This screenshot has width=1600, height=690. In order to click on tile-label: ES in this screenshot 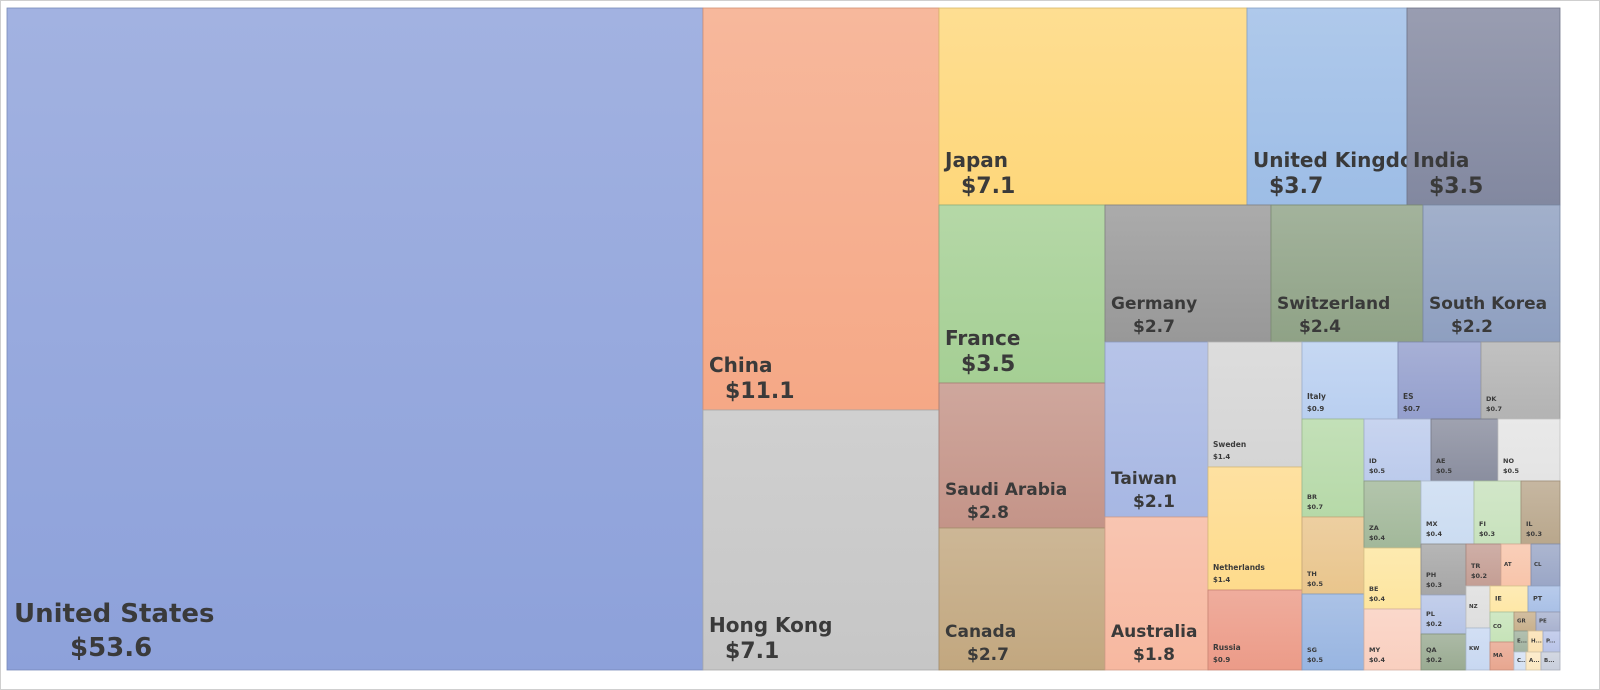, I will do `click(1408, 396)`.